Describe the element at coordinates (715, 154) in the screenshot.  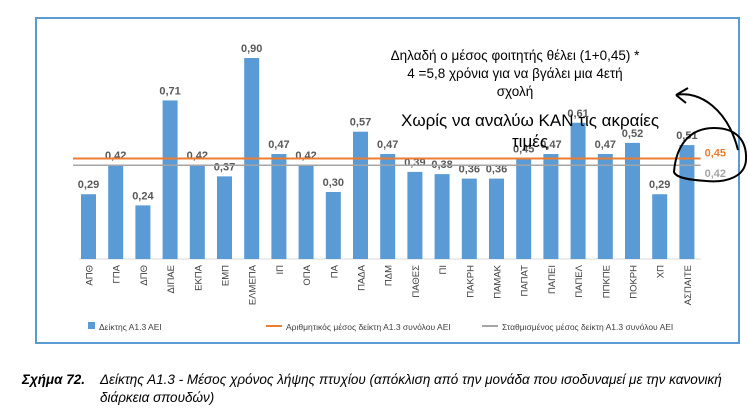
I see `reference-line-label: 0,45` at that location.